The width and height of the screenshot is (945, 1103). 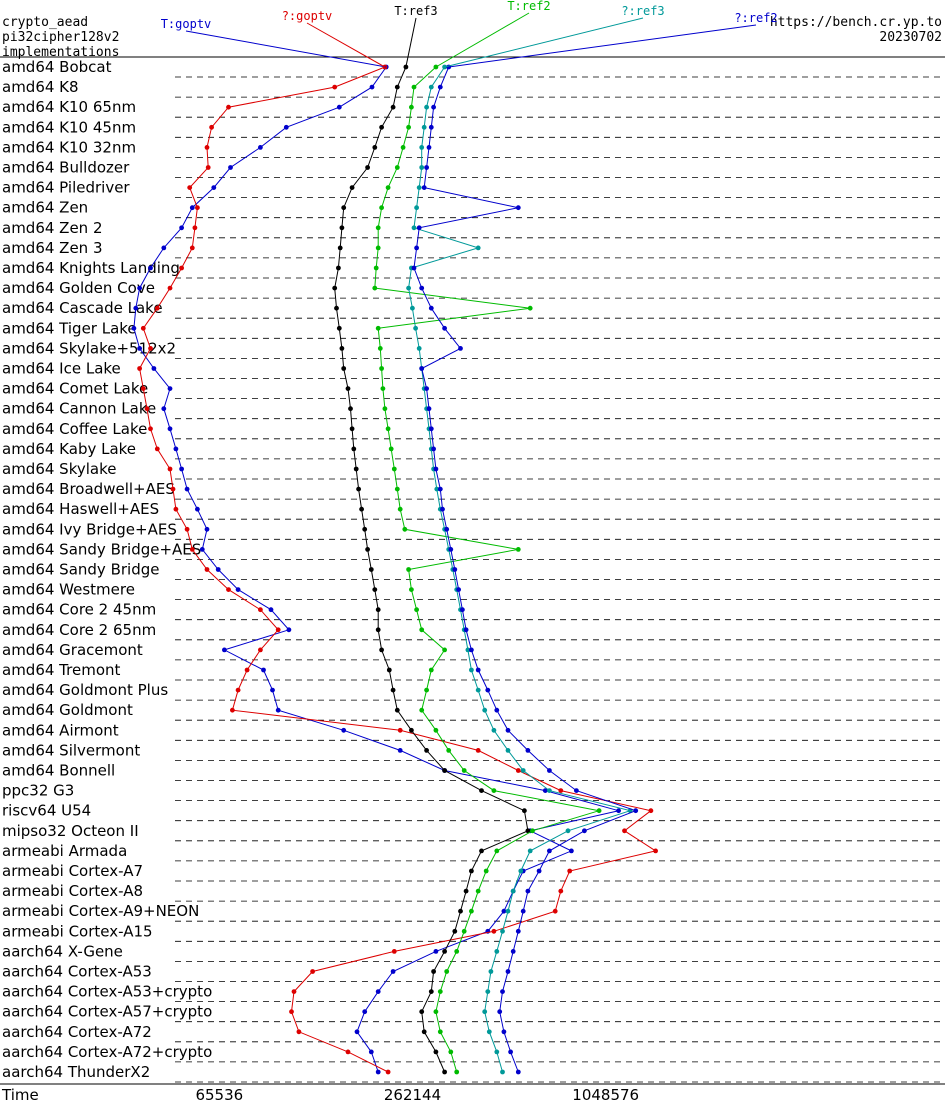 What do you see at coordinates (107, 1052) in the screenshot?
I see `platform-label: aarch64 Cortex-A72+crypto` at bounding box center [107, 1052].